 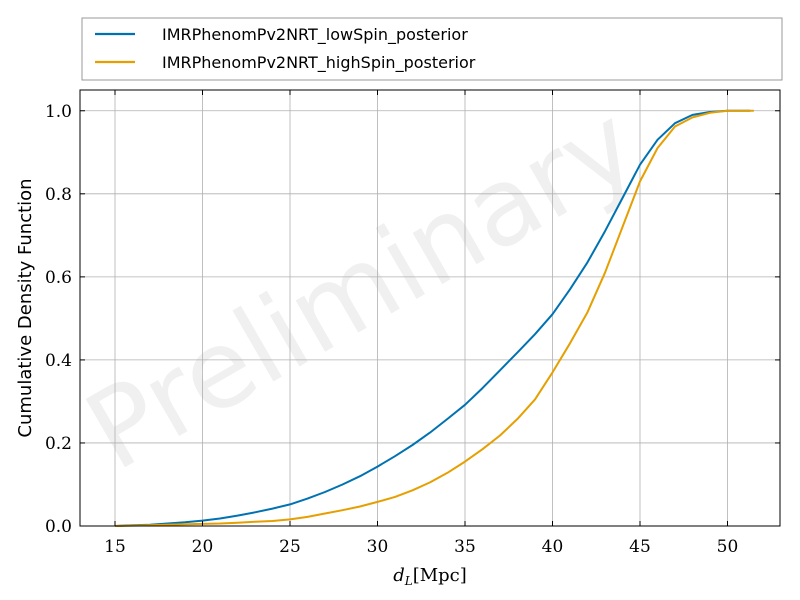 I want to click on x-tick-label: 30, so click(x=378, y=547).